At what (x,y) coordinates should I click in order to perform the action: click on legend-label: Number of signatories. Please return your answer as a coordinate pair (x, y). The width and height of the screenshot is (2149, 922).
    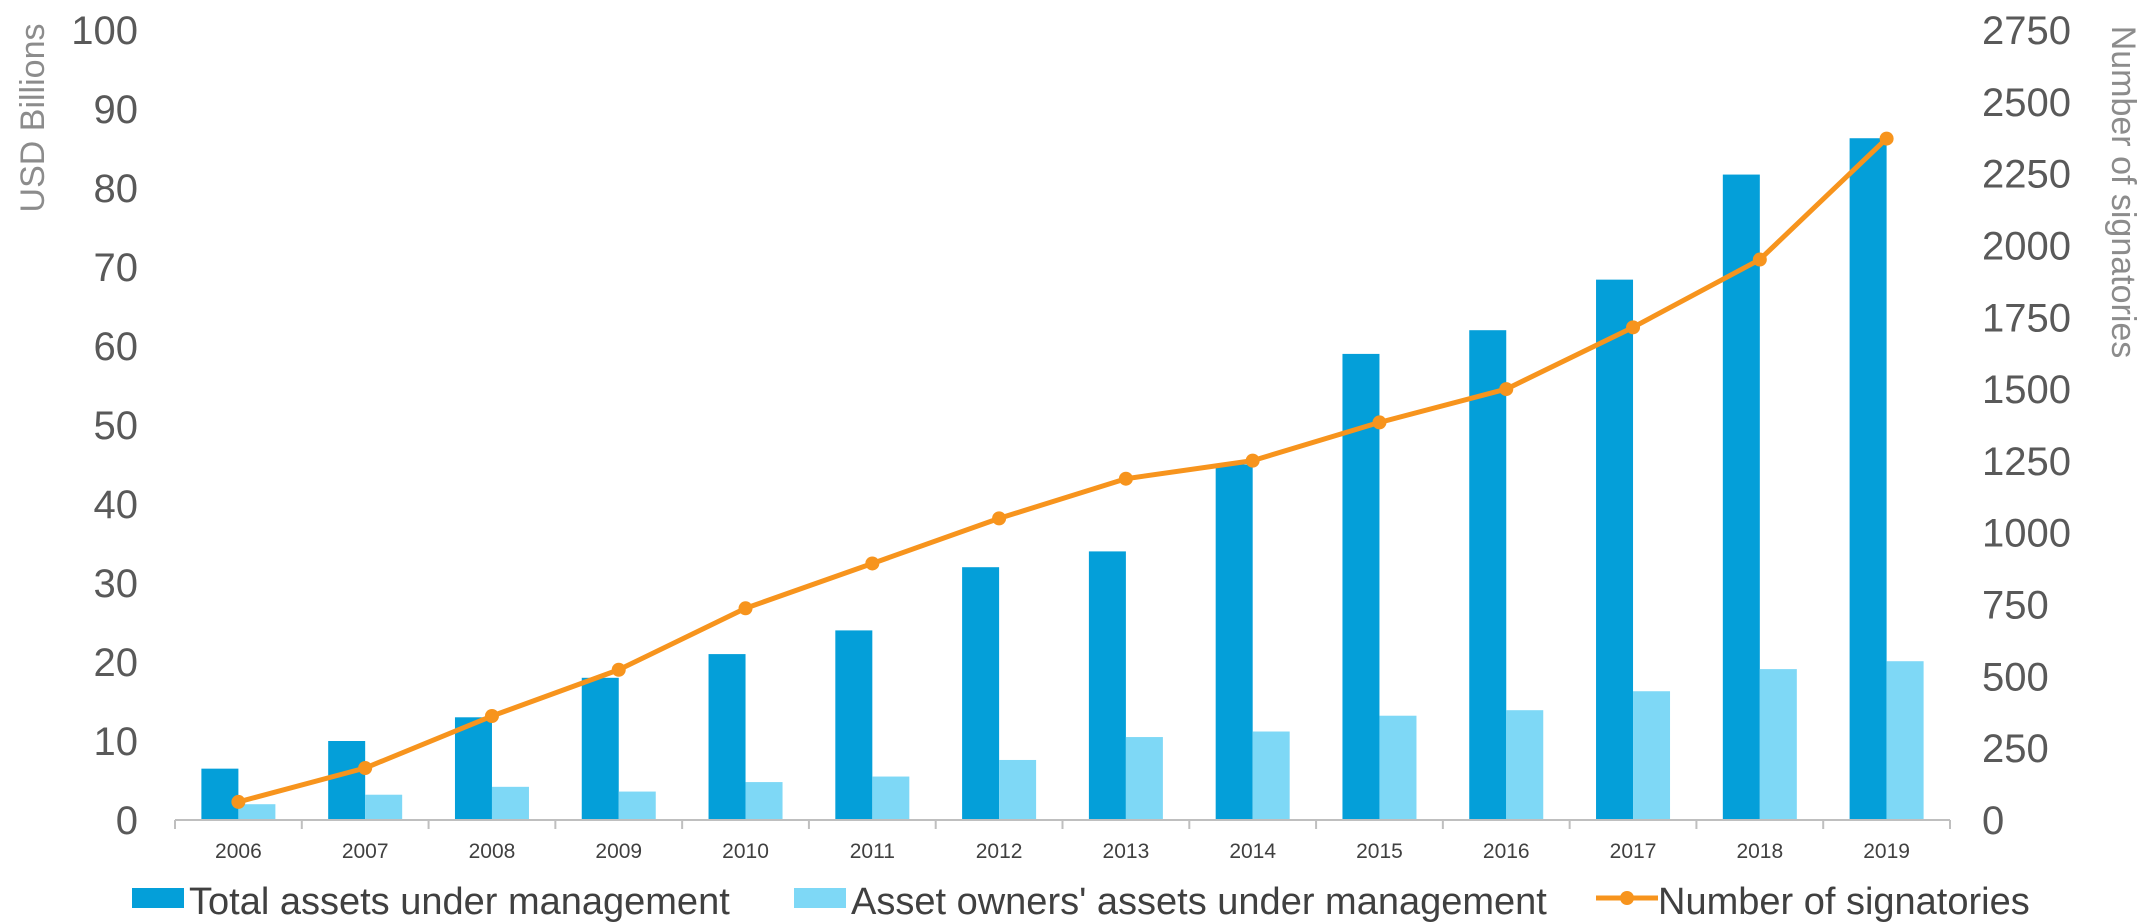
    Looking at the image, I should click on (1844, 901).